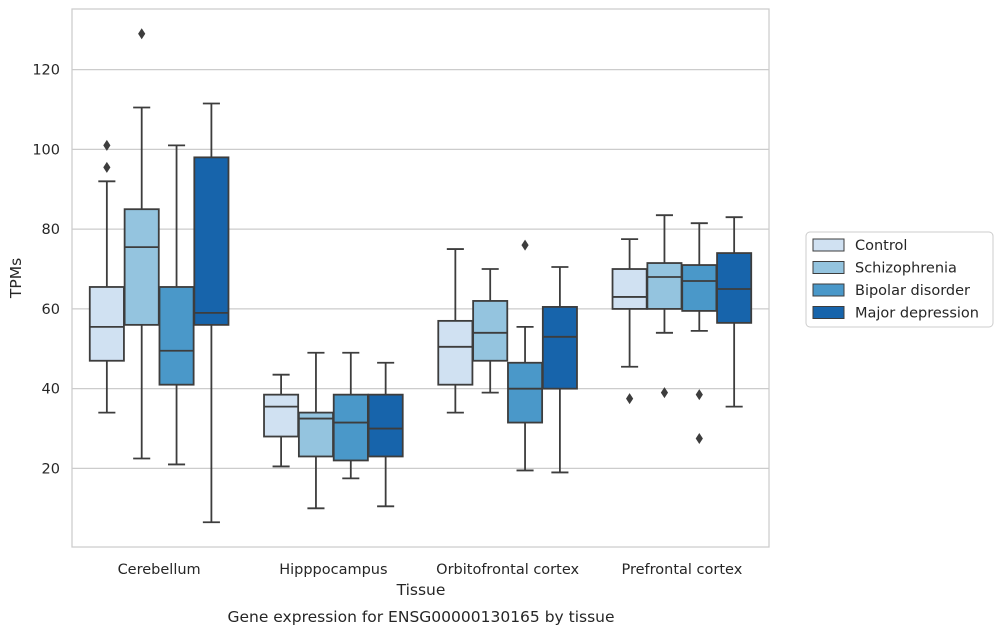 The height and width of the screenshot is (634, 1002). Describe the element at coordinates (906, 269) in the screenshot. I see `legend-label: Schizophrenia` at that location.